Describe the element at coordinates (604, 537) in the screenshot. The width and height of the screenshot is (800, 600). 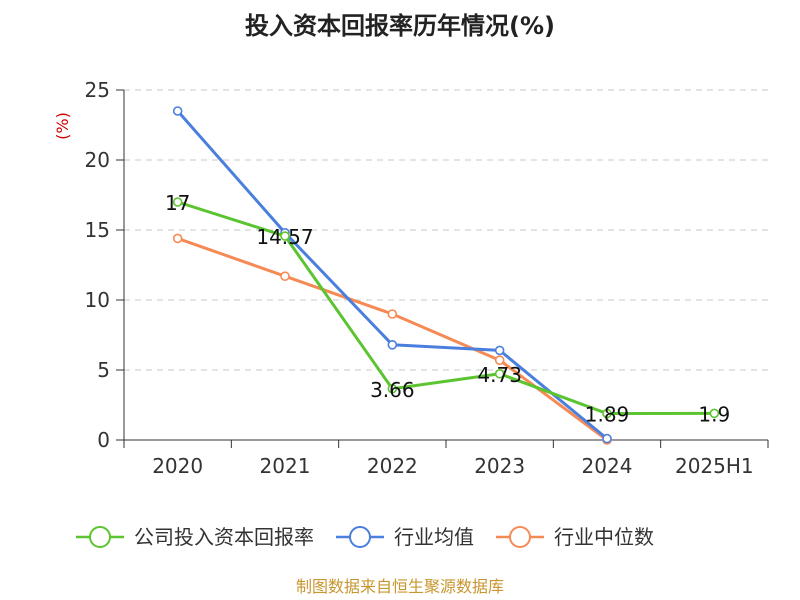
I see `legend-label: 行业中位数` at that location.